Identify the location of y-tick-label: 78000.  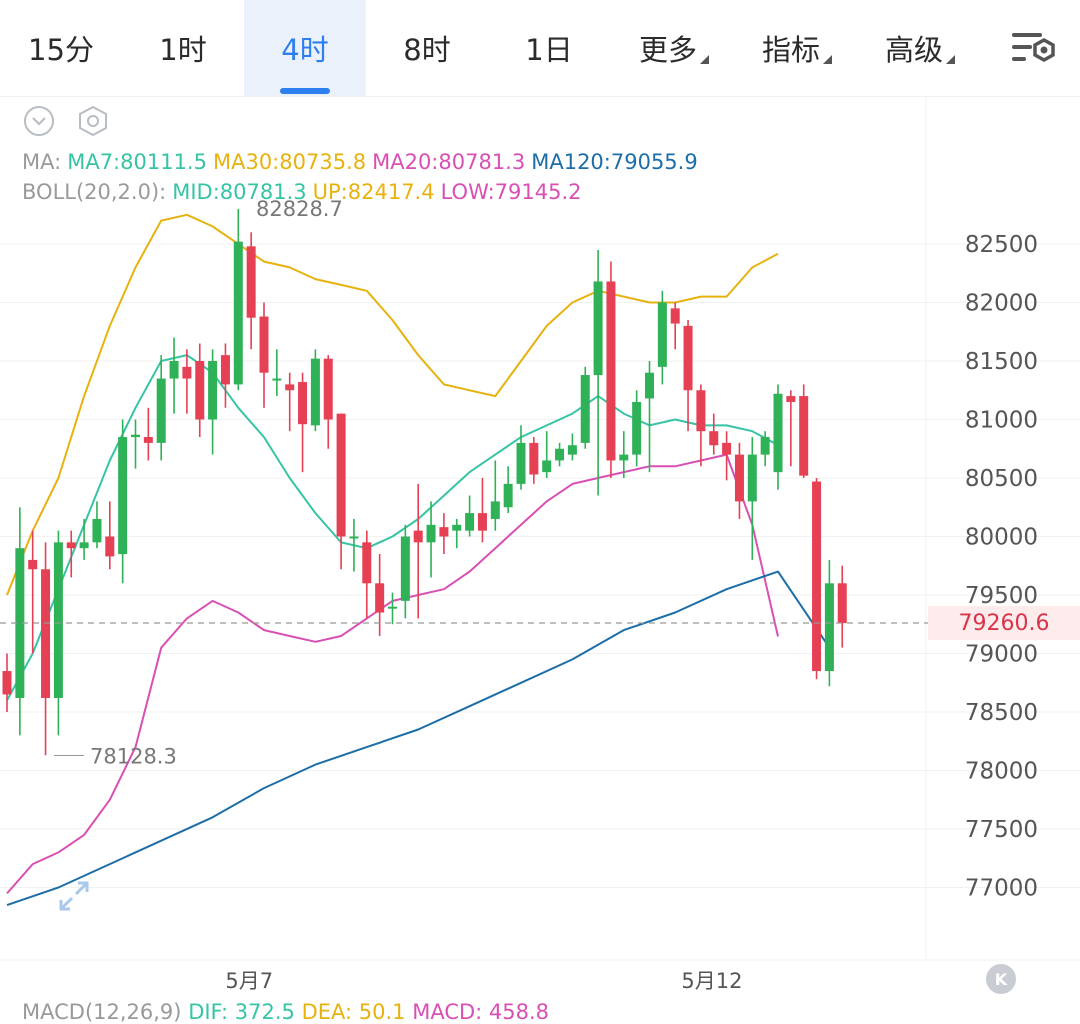
(1001, 772).